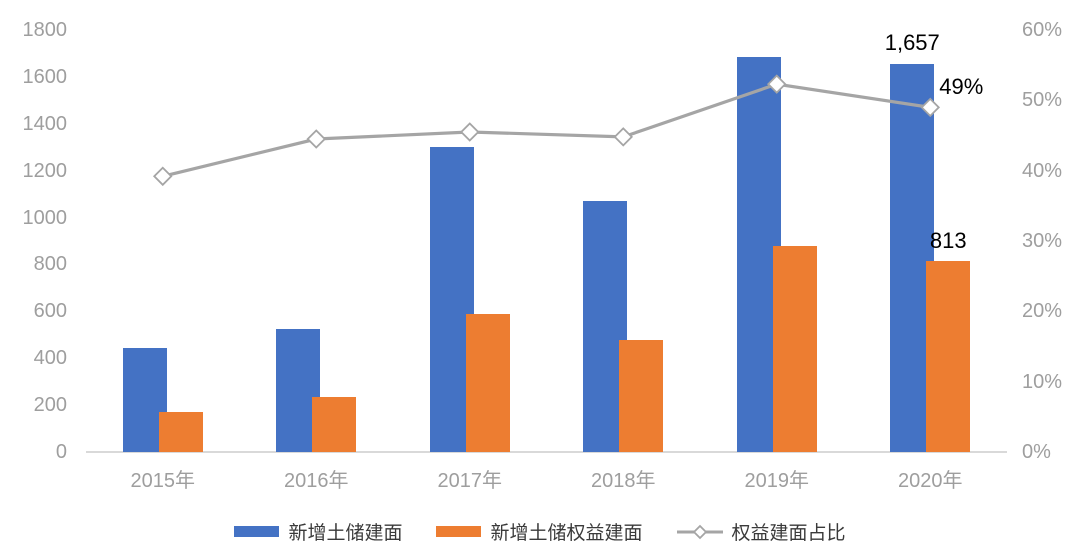 This screenshot has height=555, width=1080. Describe the element at coordinates (50, 311) in the screenshot. I see `left-axis-tick: 600` at that location.